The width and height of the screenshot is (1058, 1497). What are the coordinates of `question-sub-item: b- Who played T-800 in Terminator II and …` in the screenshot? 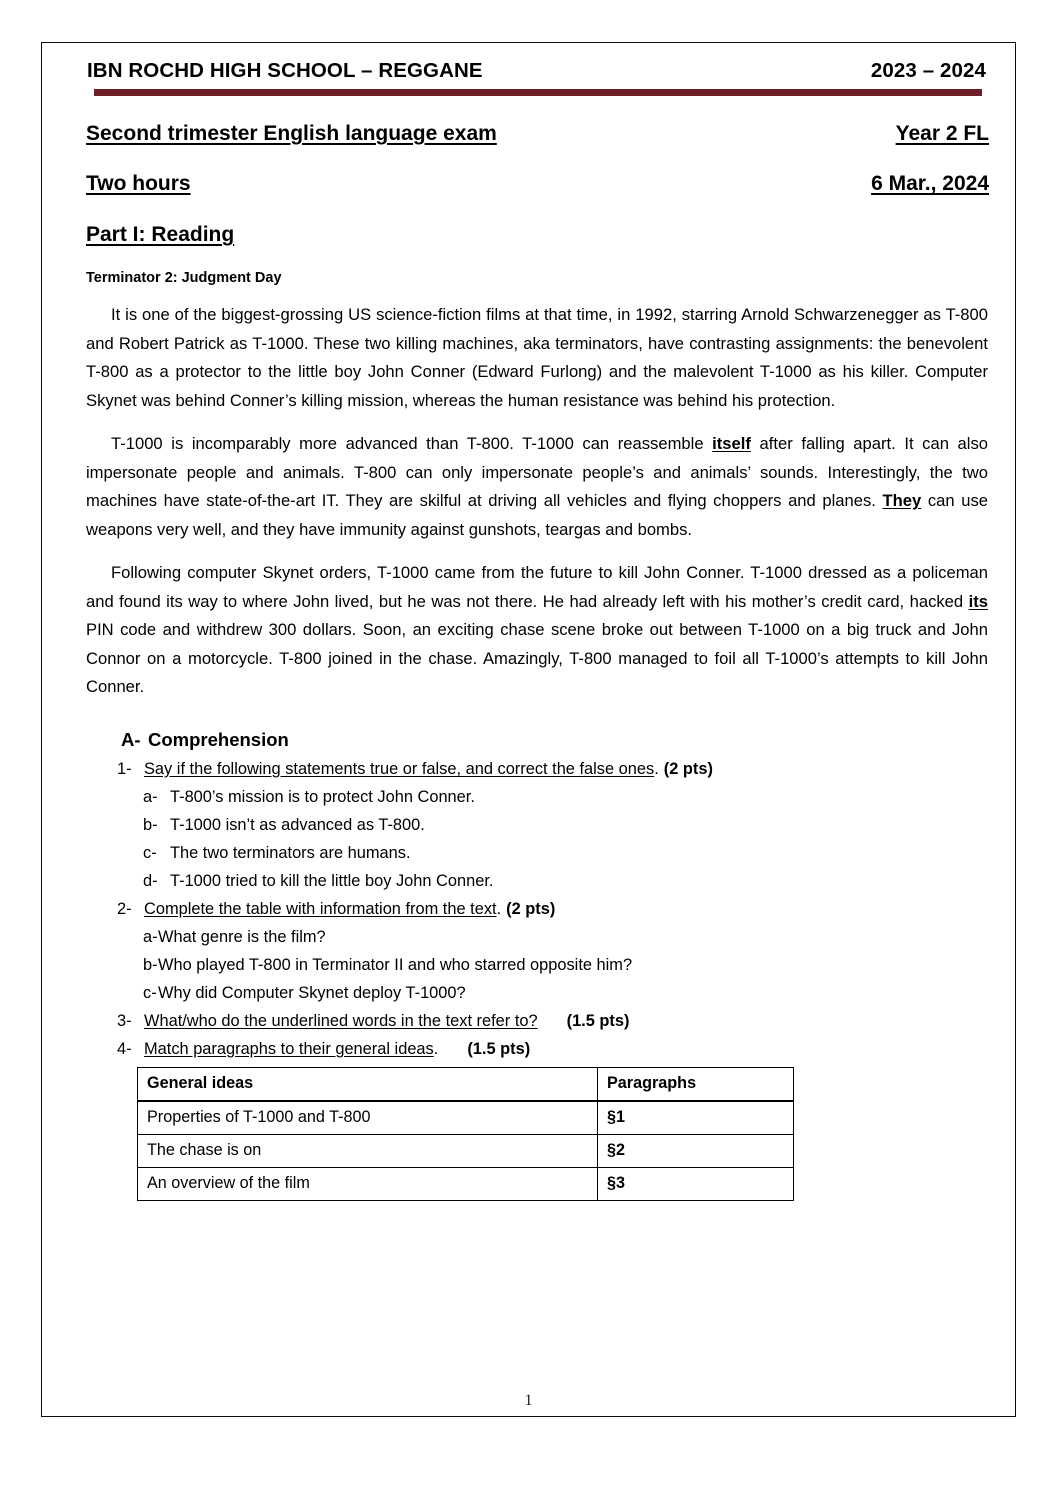 It's located at (529, 965).